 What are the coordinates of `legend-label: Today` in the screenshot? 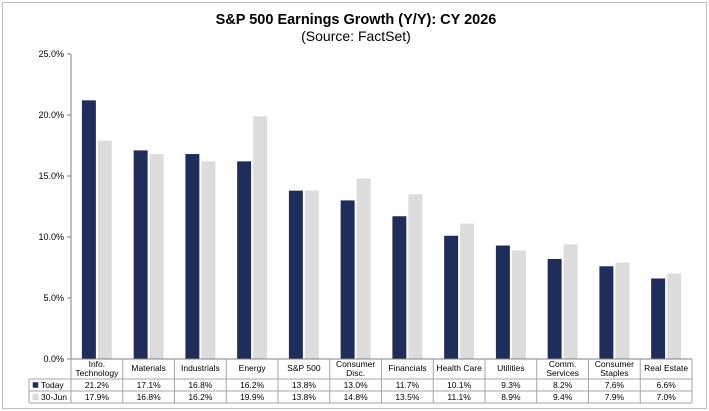 It's located at (52, 385).